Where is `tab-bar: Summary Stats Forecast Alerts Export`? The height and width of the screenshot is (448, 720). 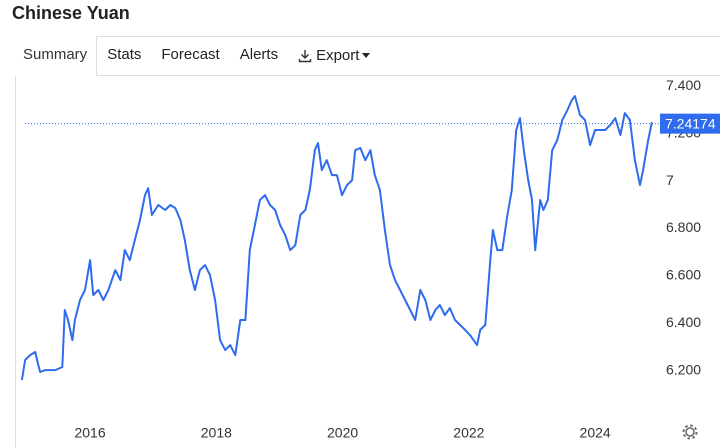 tab-bar: Summary Stats Forecast Alerts Export is located at coordinates (367, 56).